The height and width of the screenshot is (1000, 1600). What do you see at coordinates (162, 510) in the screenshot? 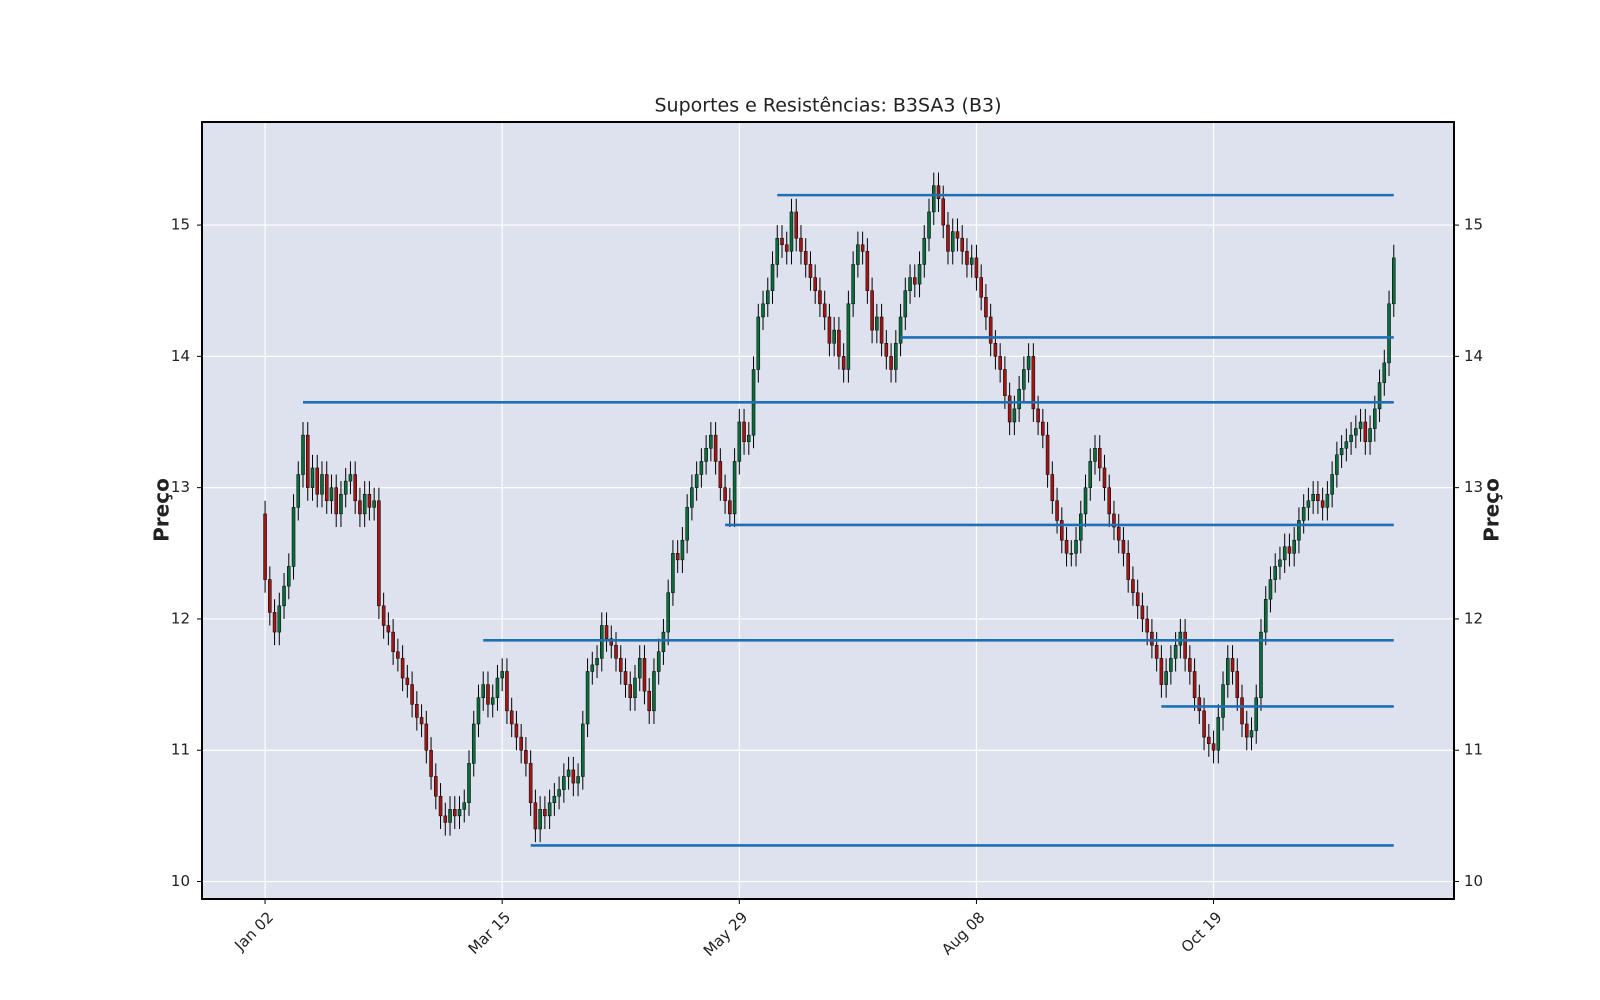
I see `y-axis-label: Preço` at bounding box center [162, 510].